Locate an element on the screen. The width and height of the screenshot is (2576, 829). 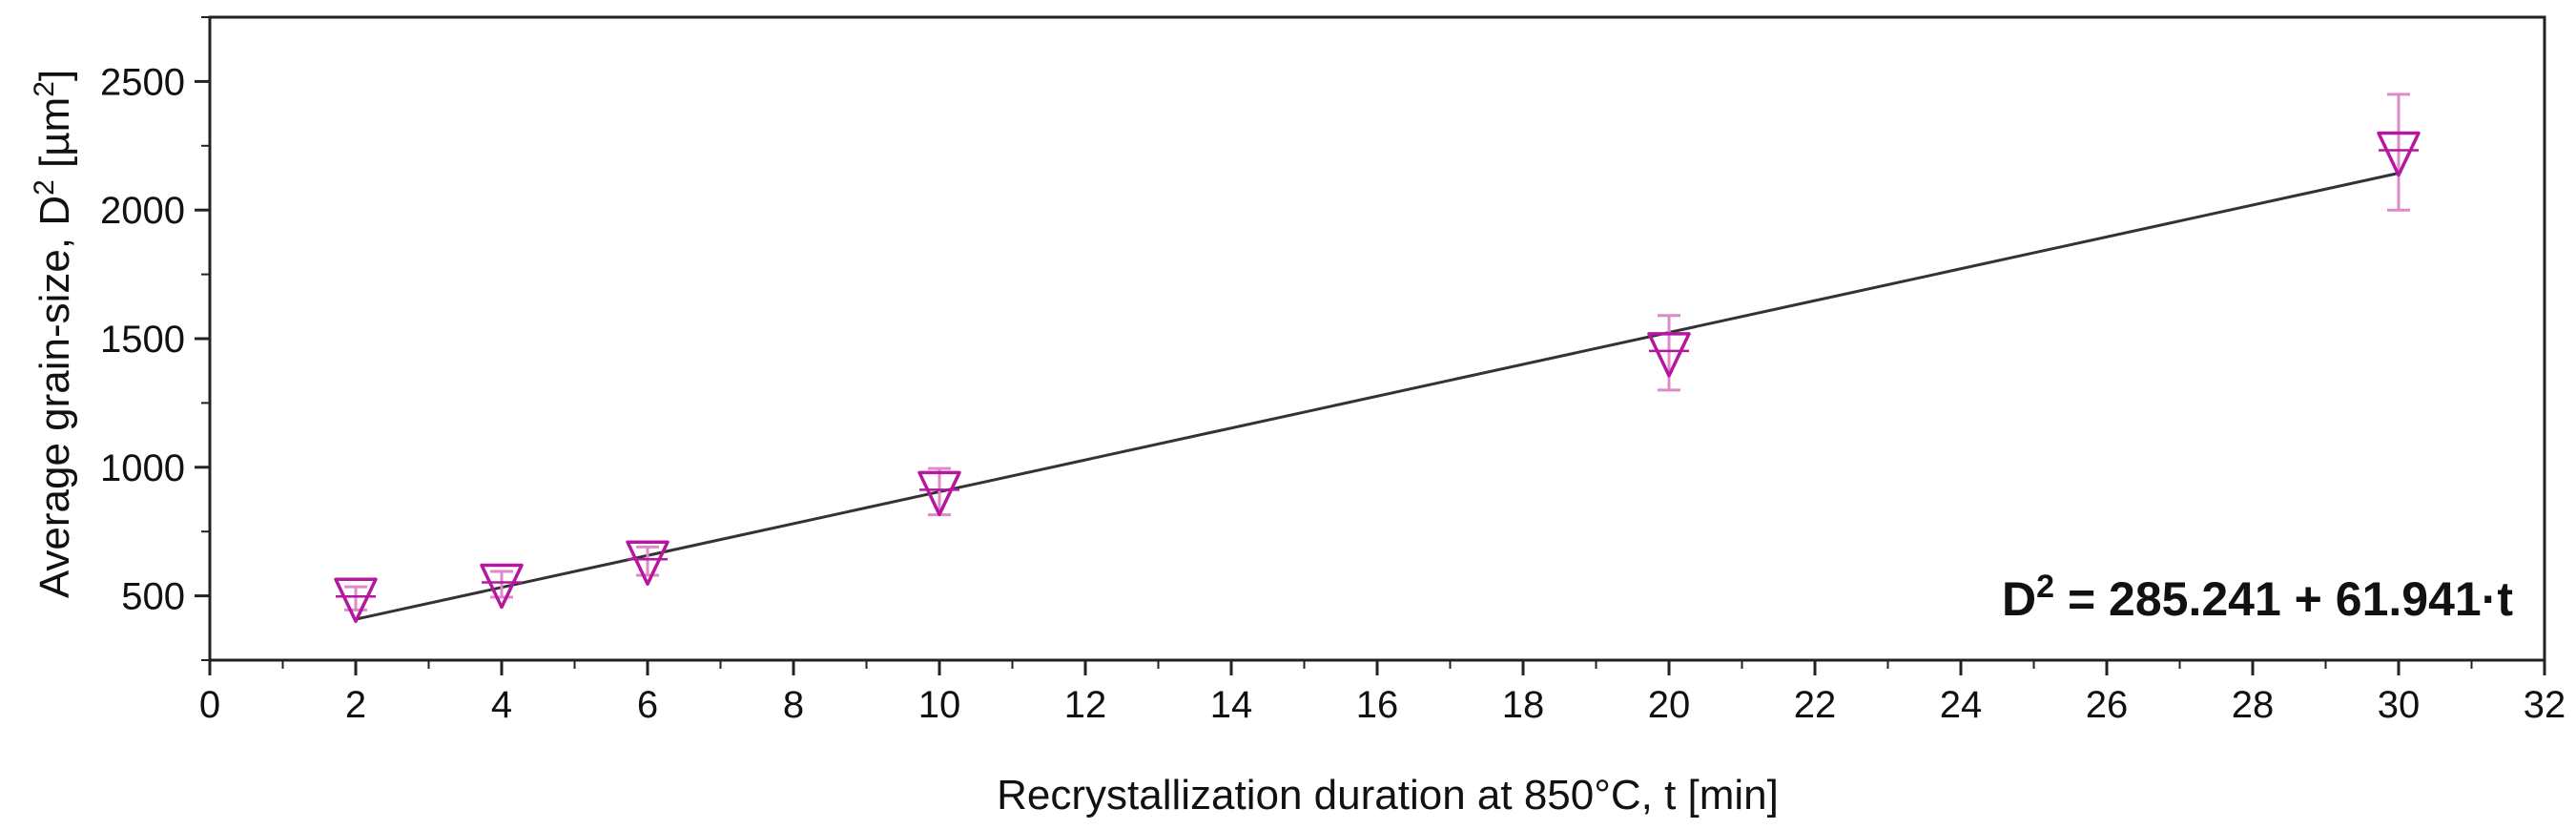
fit-equation: D2 = 285.241 + 61.941·t is located at coordinates (2257, 597).